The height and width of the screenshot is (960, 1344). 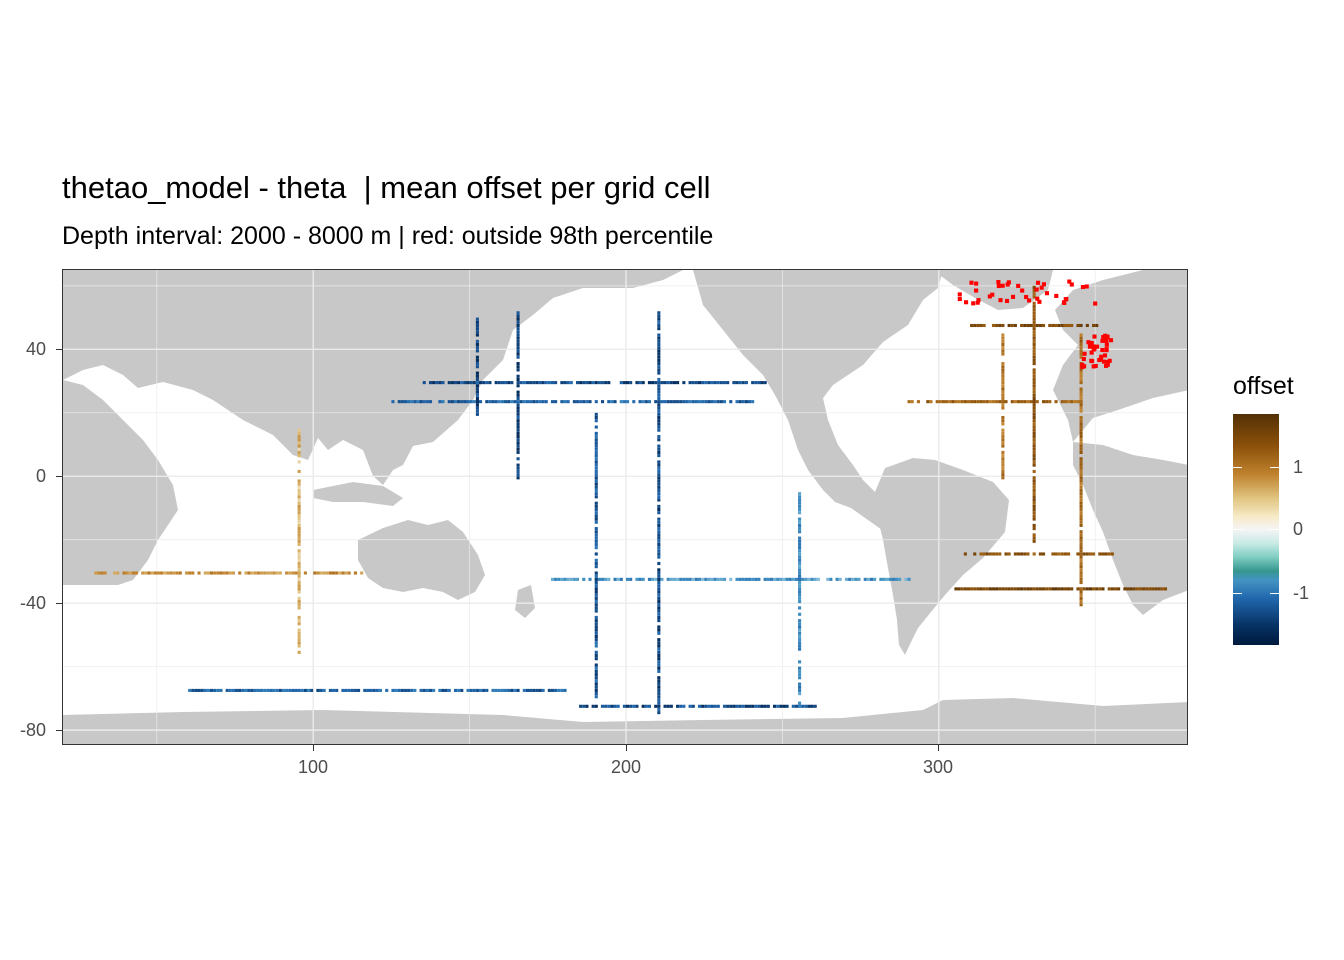 I want to click on x-tick-mark, so click(x=627, y=748).